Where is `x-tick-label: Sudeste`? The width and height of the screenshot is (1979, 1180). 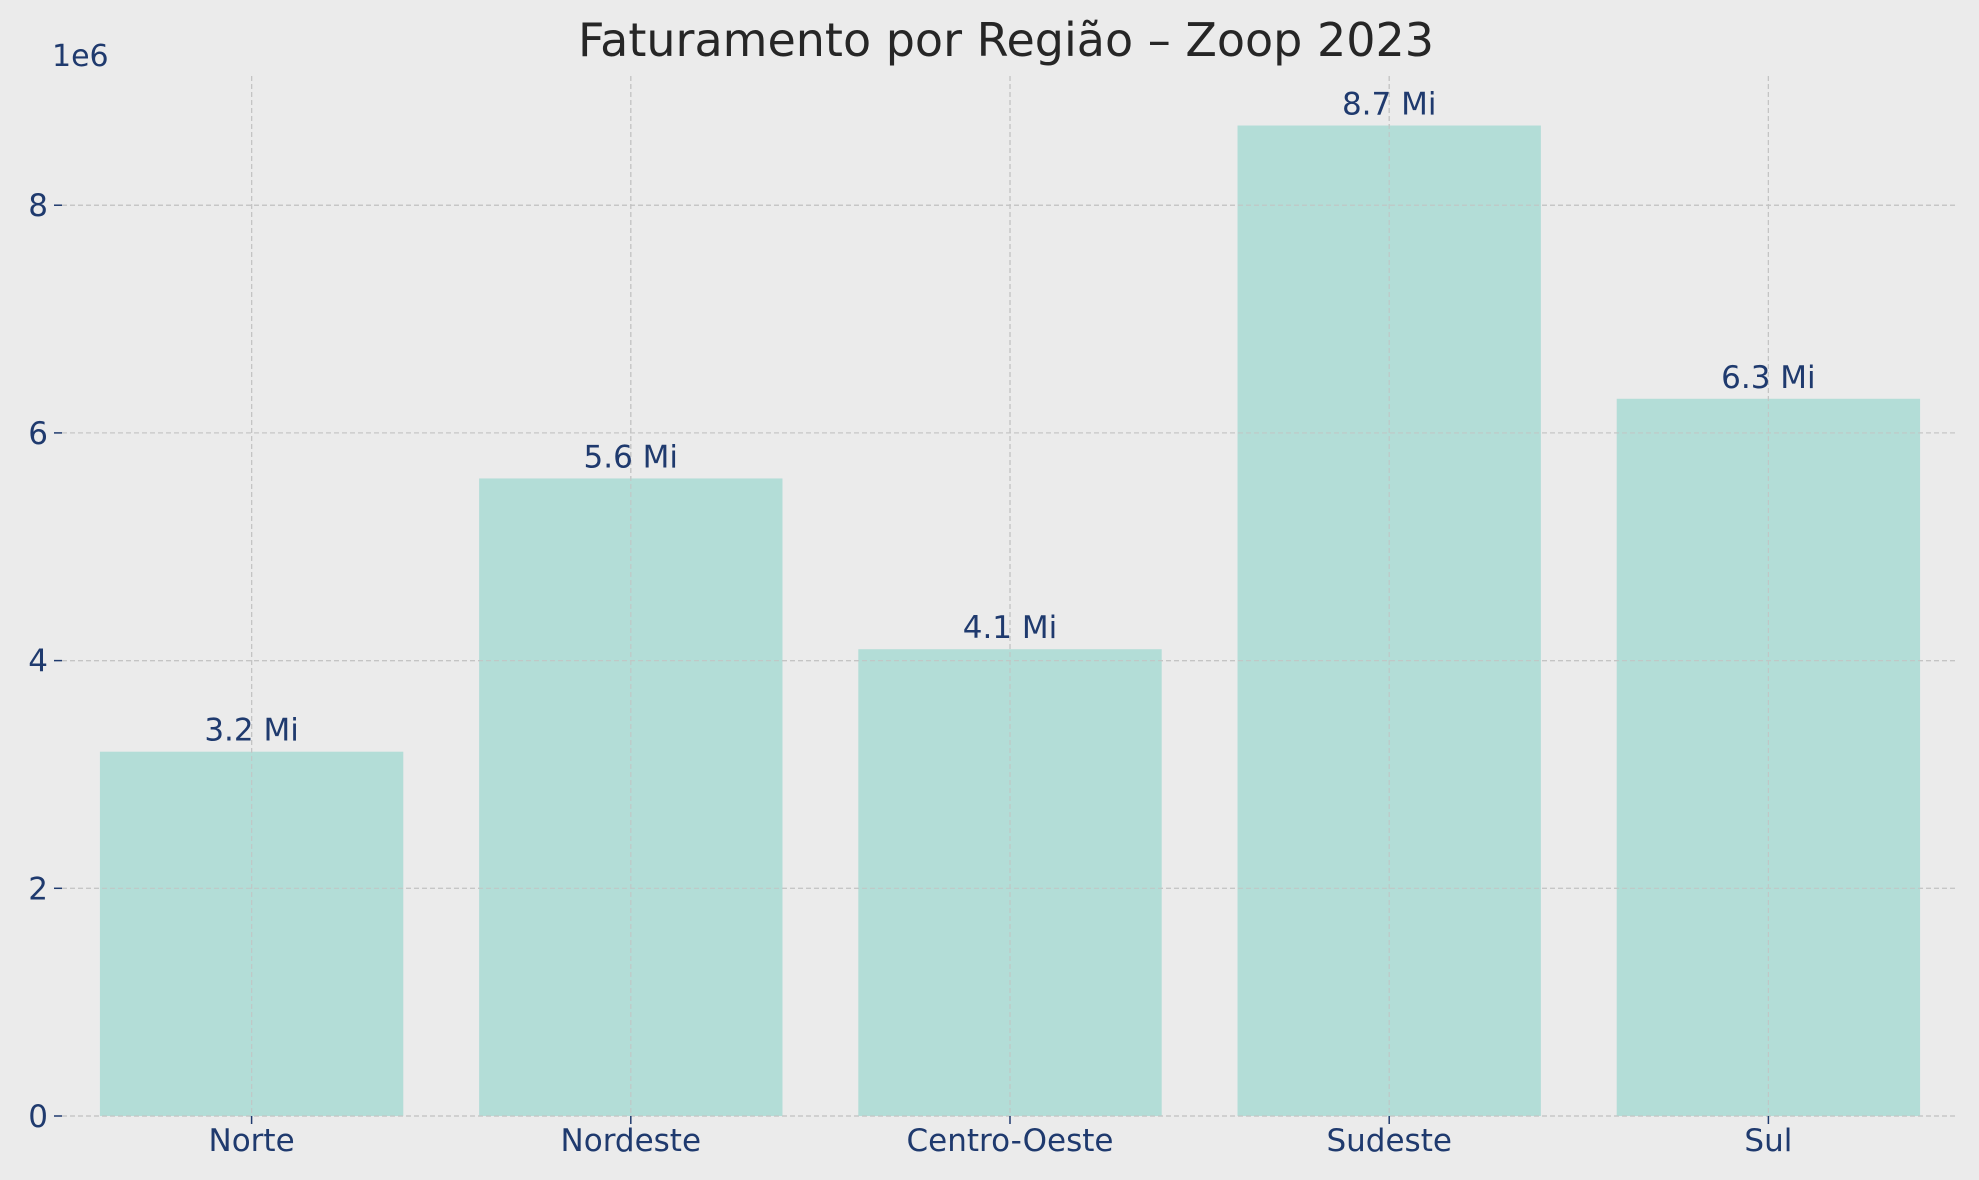
x-tick-label: Sudeste is located at coordinates (1388, 1141).